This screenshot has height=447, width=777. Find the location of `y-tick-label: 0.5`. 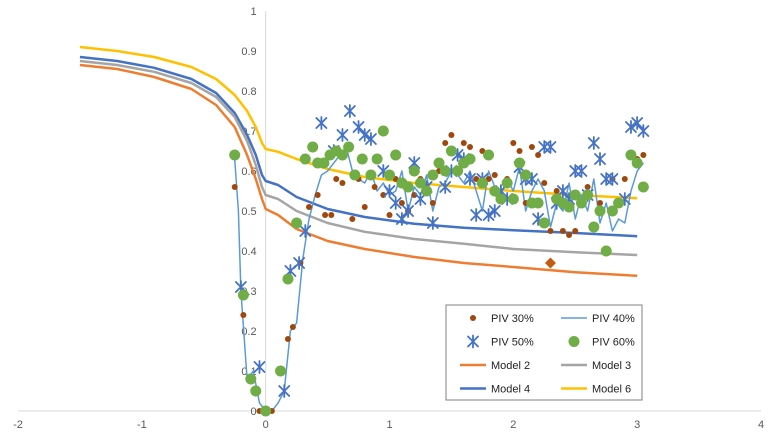

y-tick-label: 0.5 is located at coordinates (248, 212).